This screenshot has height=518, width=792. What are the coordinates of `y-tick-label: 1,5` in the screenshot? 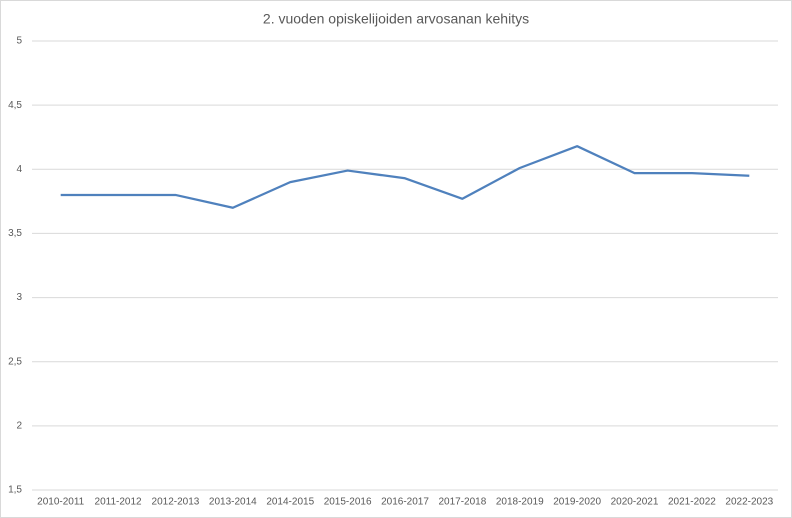 It's located at (15, 490).